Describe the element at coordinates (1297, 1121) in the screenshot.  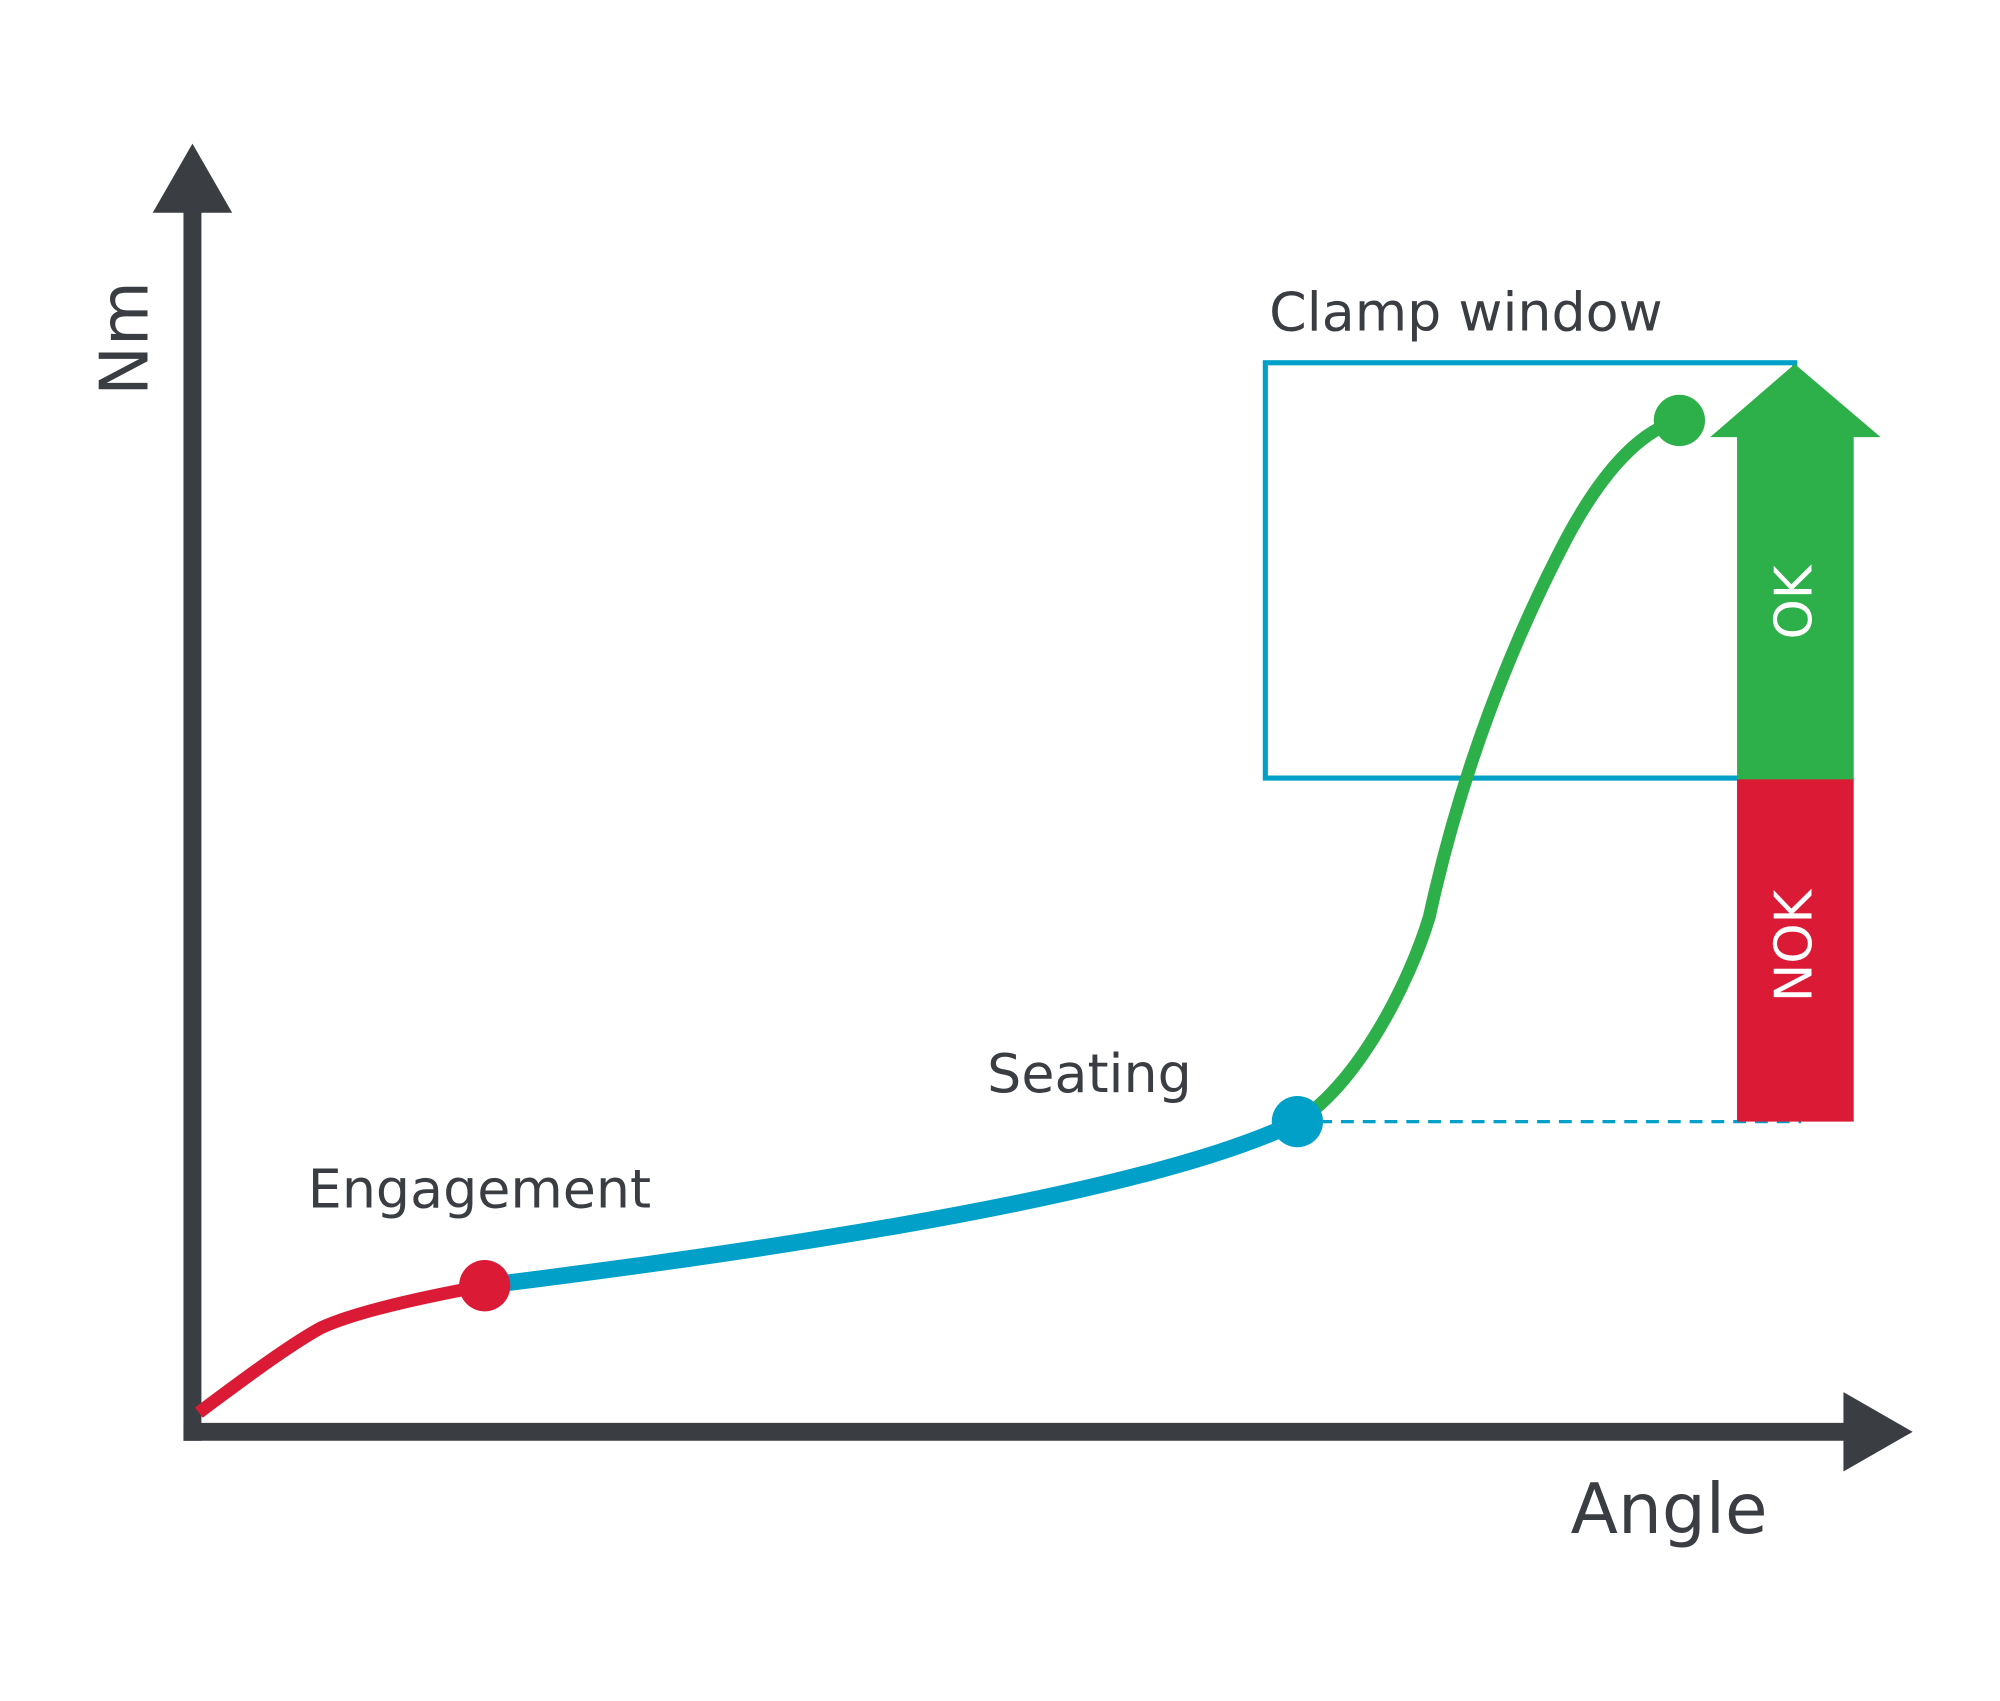
I see `seating-point` at that location.